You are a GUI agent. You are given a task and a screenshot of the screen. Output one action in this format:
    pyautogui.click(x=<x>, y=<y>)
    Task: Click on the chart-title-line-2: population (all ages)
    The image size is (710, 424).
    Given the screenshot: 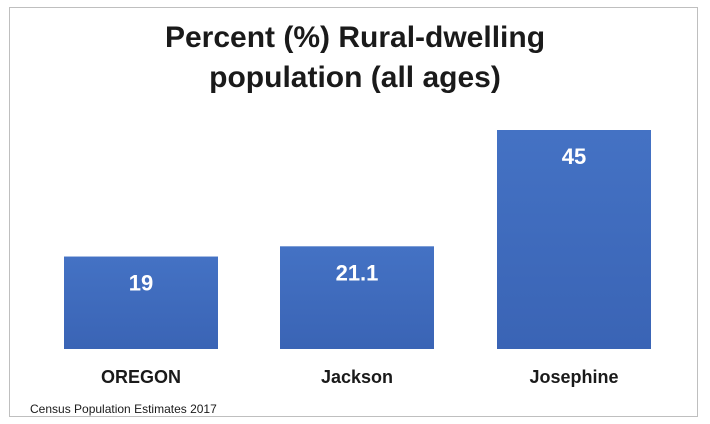 What is the action you would take?
    pyautogui.click(x=355, y=77)
    